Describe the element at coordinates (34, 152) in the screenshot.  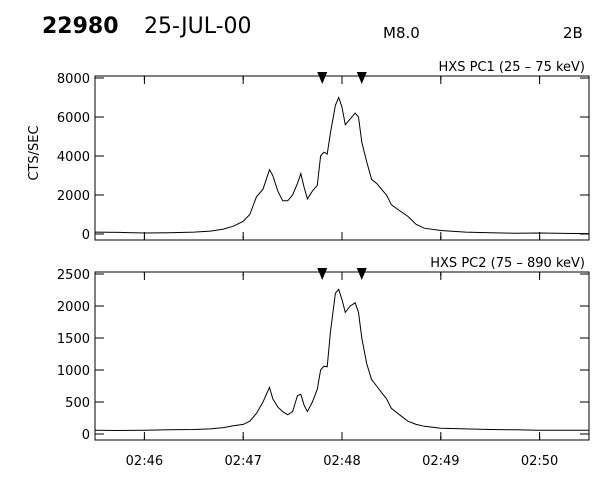
I see `y-axis-label: CTS/SEC` at that location.